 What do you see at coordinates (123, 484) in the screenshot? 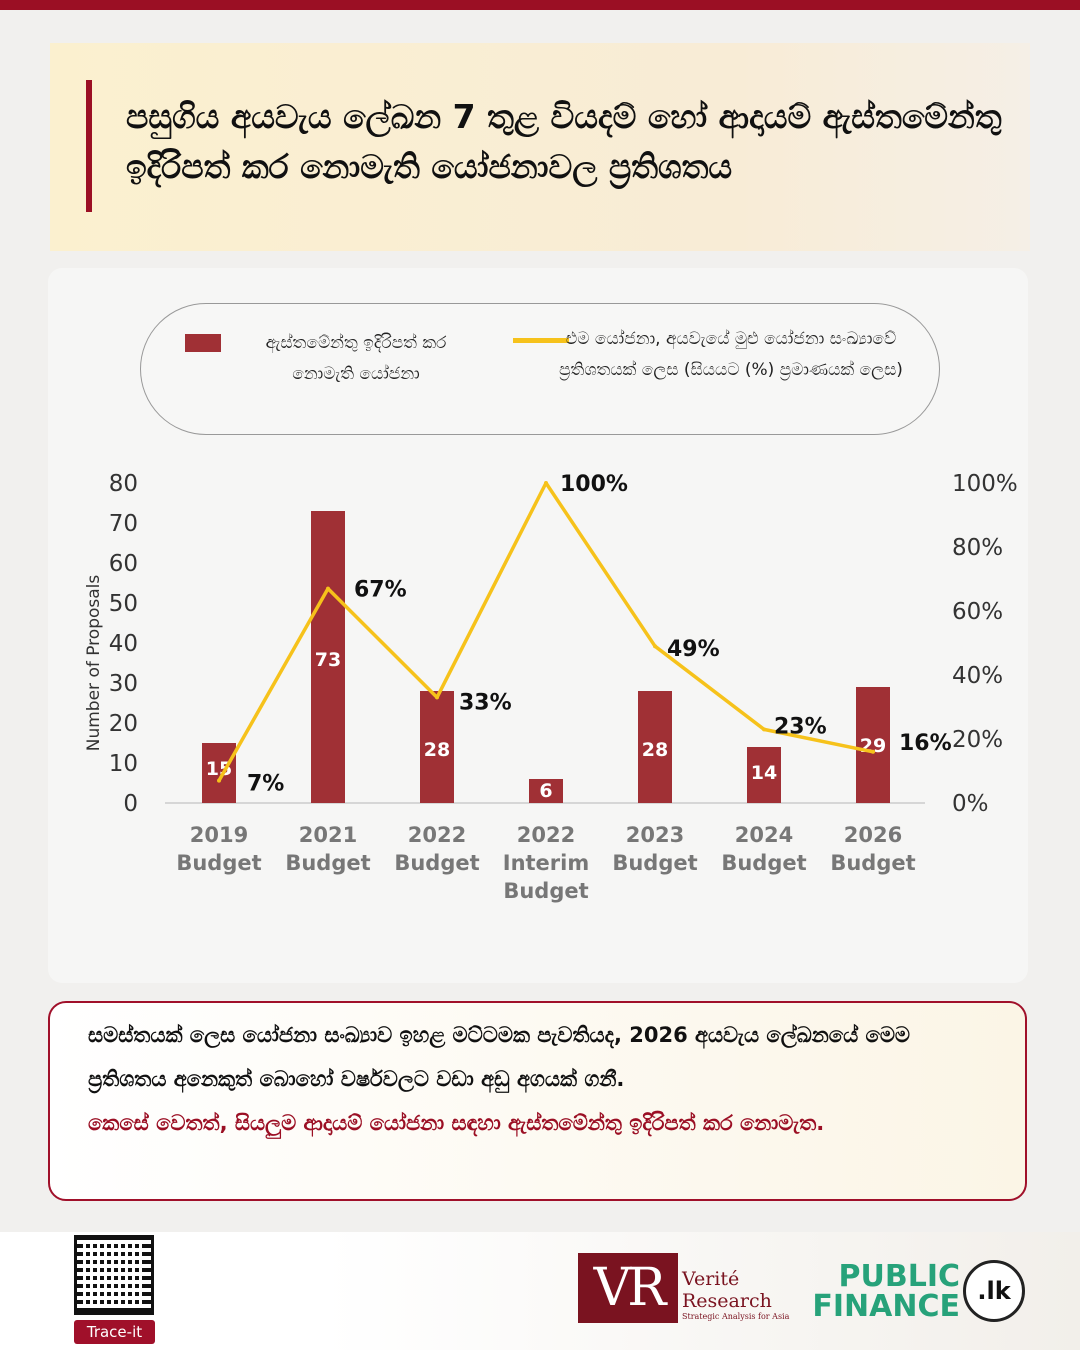
I see `y-tick-label: 80` at bounding box center [123, 484].